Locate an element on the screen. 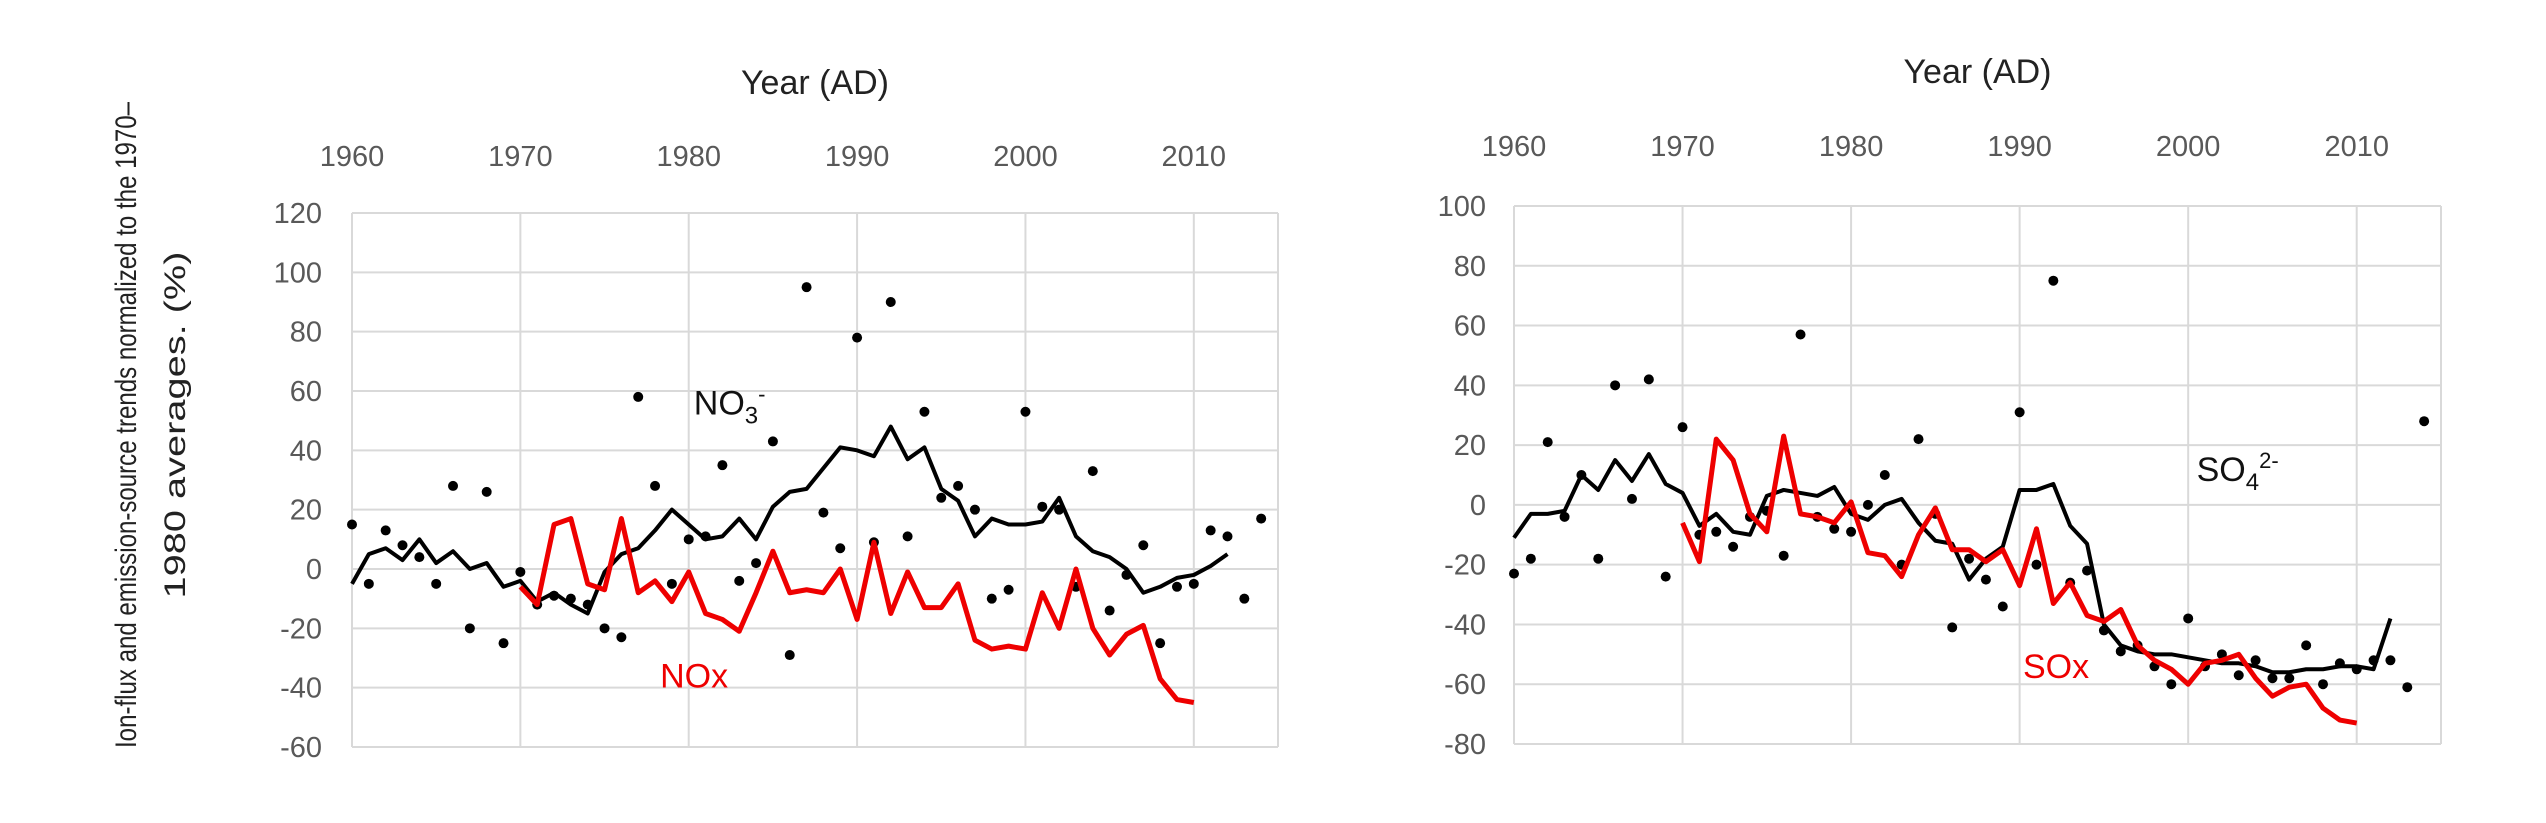 This screenshot has width=2546, height=823. series-label-subscript: 3 is located at coordinates (751, 416).